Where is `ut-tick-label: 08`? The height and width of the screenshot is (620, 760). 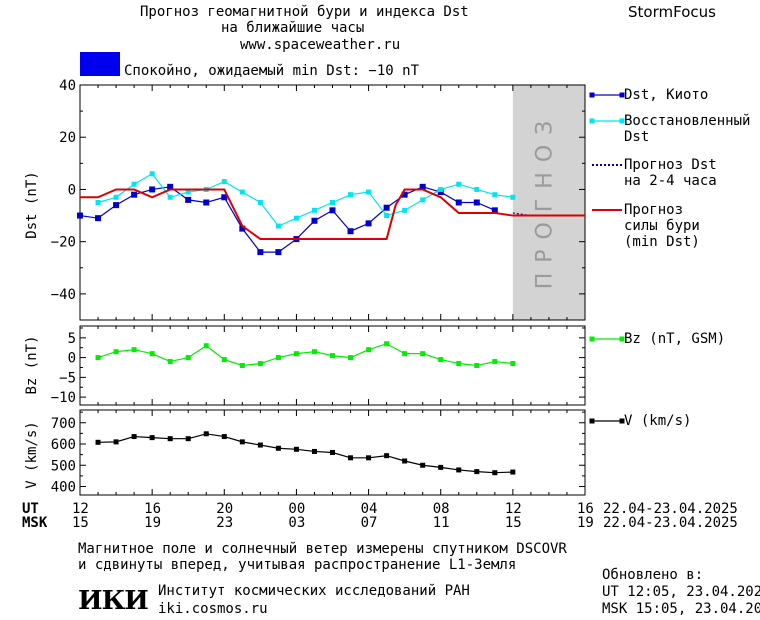 ut-tick-label: 08 is located at coordinates (441, 509).